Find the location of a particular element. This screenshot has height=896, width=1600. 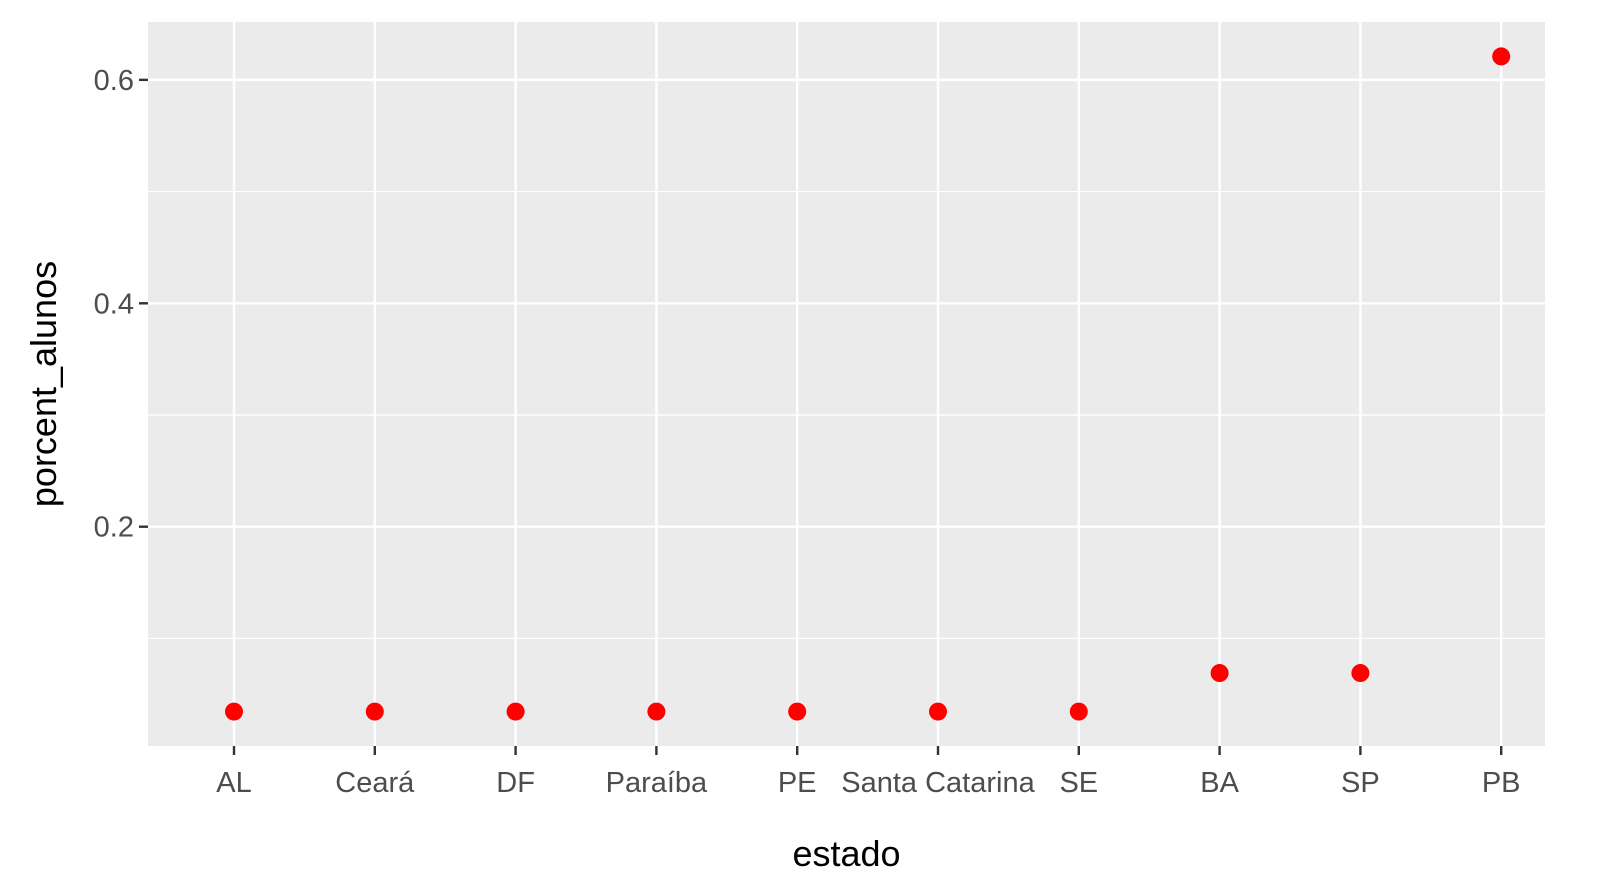

x-tick-label: BA is located at coordinates (1219, 783).